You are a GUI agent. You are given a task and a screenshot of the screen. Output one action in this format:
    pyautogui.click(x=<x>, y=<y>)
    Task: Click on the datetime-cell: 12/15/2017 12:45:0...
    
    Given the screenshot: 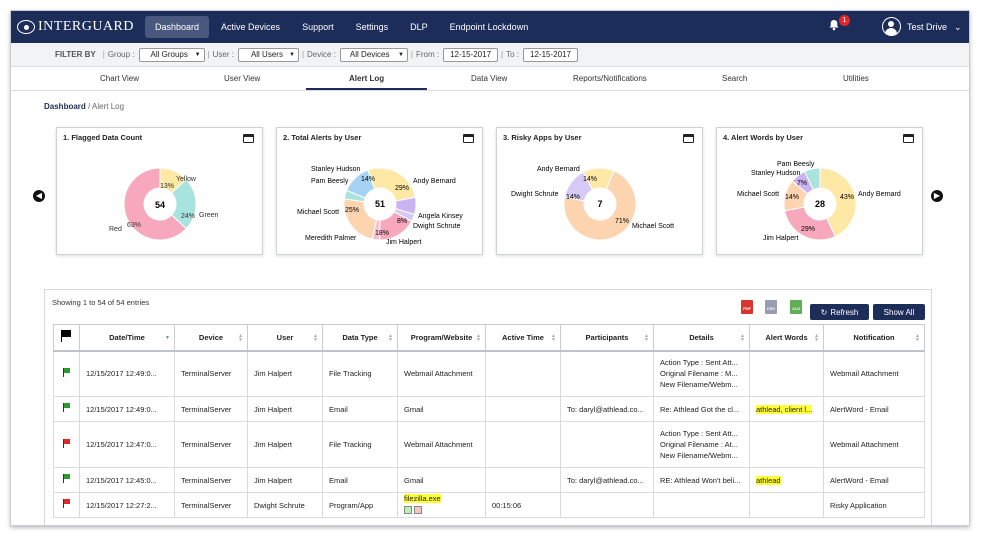 What is the action you would take?
    pyautogui.click(x=127, y=480)
    